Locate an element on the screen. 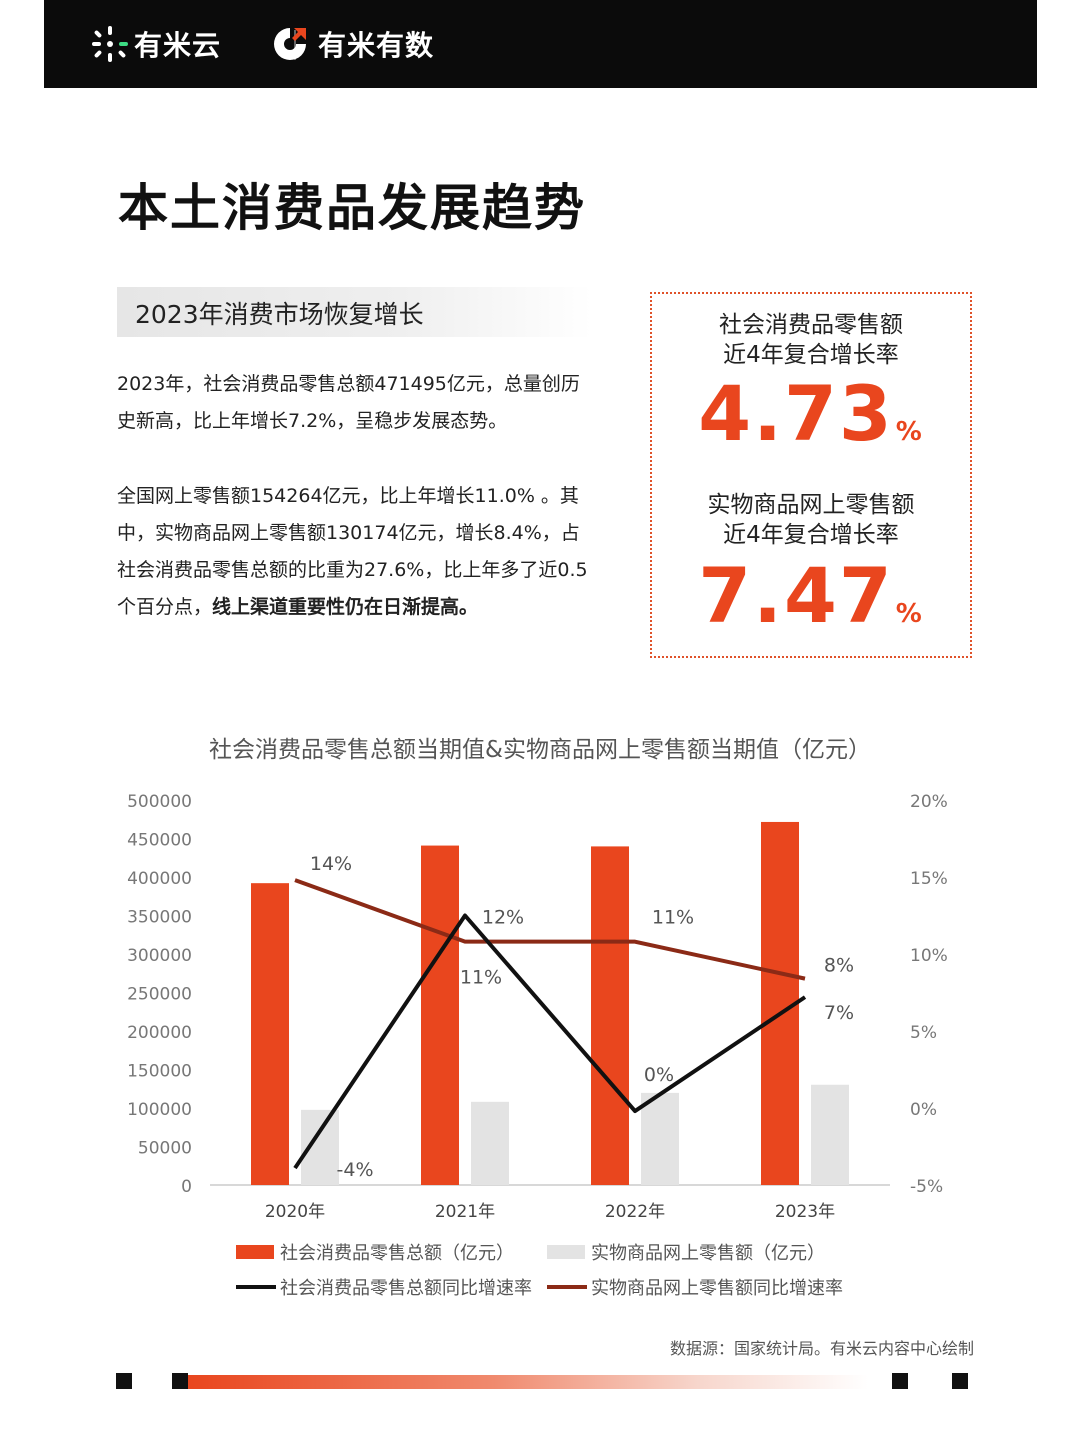 This screenshot has width=1080, height=1440. page-title: 本土消费品发展趋势 is located at coordinates (352, 208).